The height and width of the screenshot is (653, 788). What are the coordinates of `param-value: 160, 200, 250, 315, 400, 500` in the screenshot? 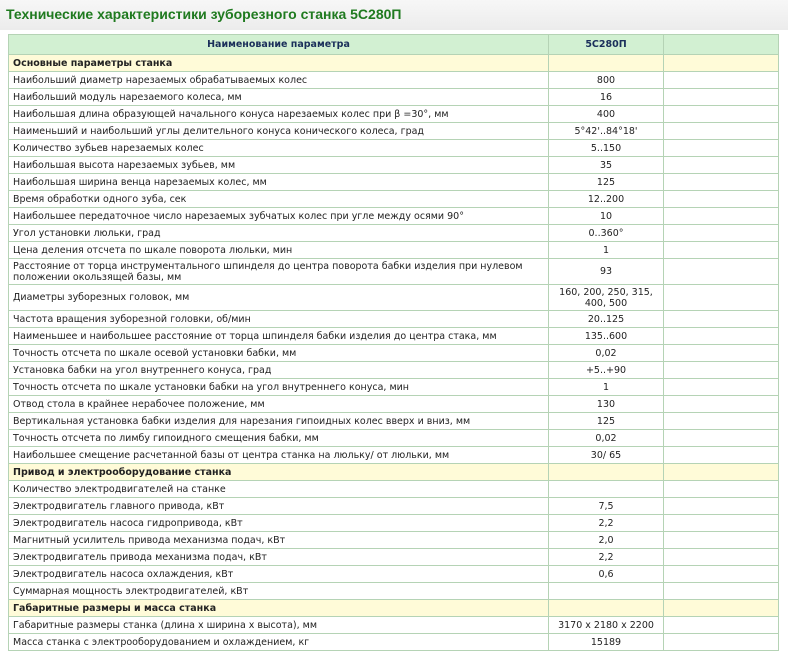 It's located at (606, 297).